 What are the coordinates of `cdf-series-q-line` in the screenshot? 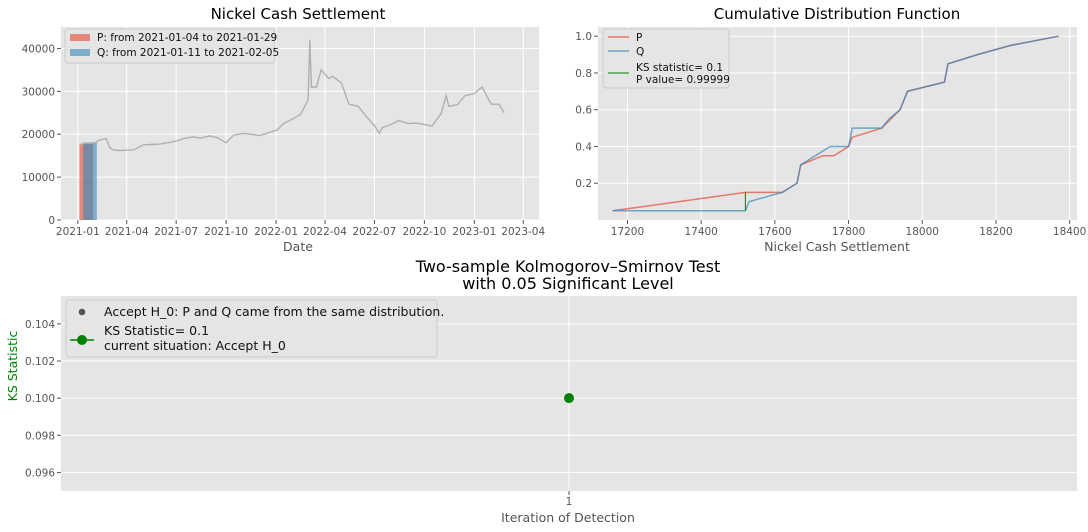 It's located at (835, 123).